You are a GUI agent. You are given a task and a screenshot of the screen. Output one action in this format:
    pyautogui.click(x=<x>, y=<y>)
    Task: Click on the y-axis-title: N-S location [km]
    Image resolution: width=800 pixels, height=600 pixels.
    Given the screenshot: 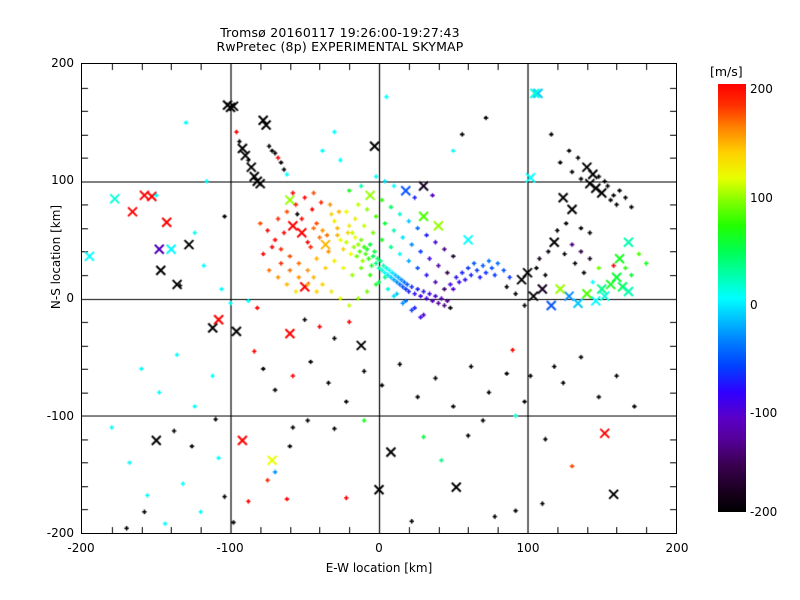 What is the action you would take?
    pyautogui.click(x=56, y=257)
    